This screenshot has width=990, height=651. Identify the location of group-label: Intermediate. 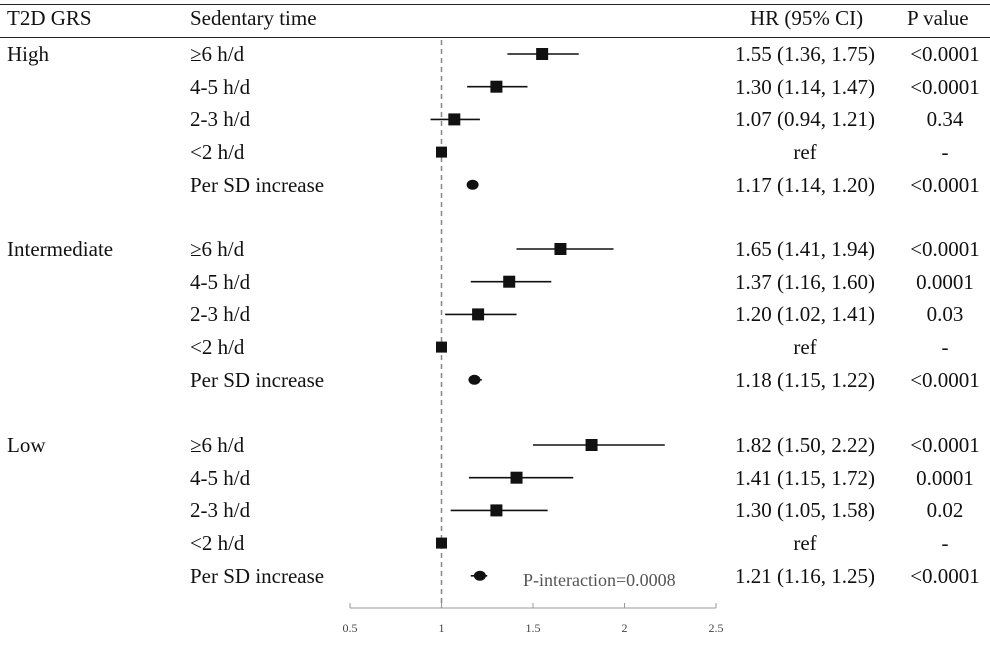
(60, 249).